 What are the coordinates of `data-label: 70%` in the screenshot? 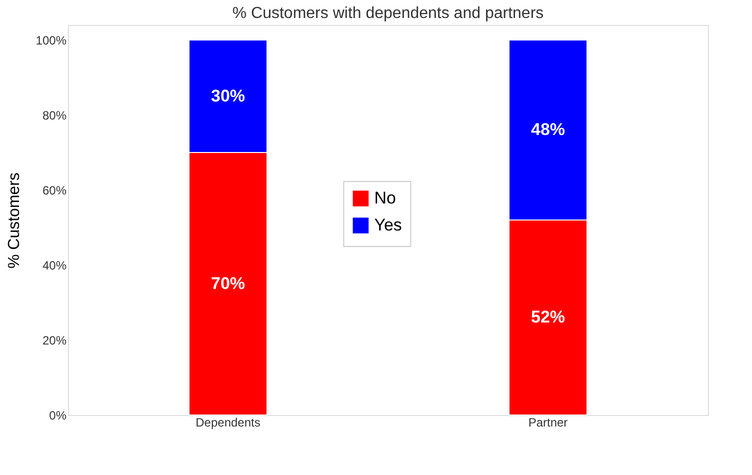 It's located at (228, 283).